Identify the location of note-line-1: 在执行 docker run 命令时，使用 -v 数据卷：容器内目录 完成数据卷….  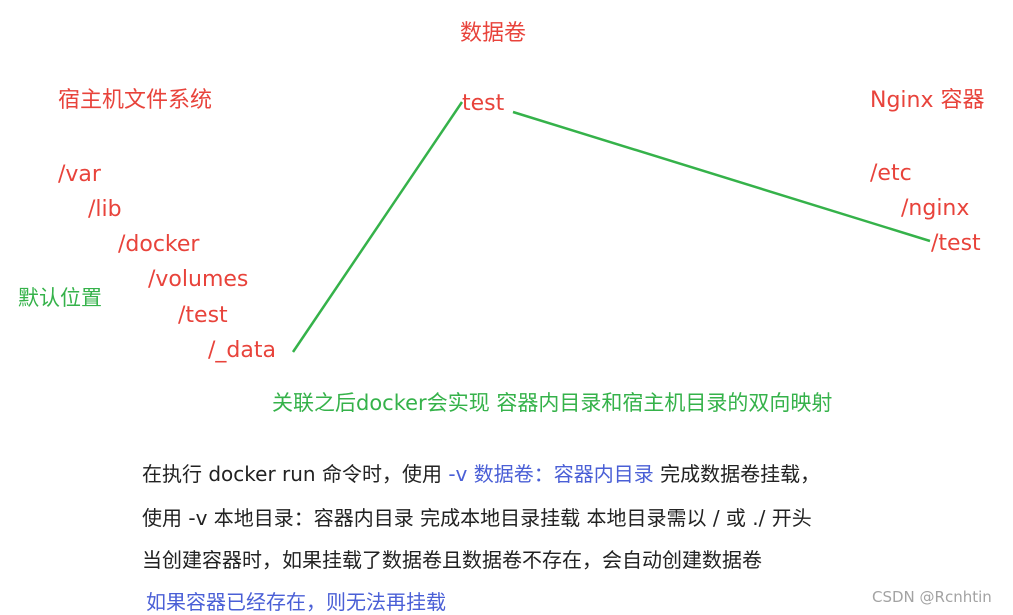
(481, 472).